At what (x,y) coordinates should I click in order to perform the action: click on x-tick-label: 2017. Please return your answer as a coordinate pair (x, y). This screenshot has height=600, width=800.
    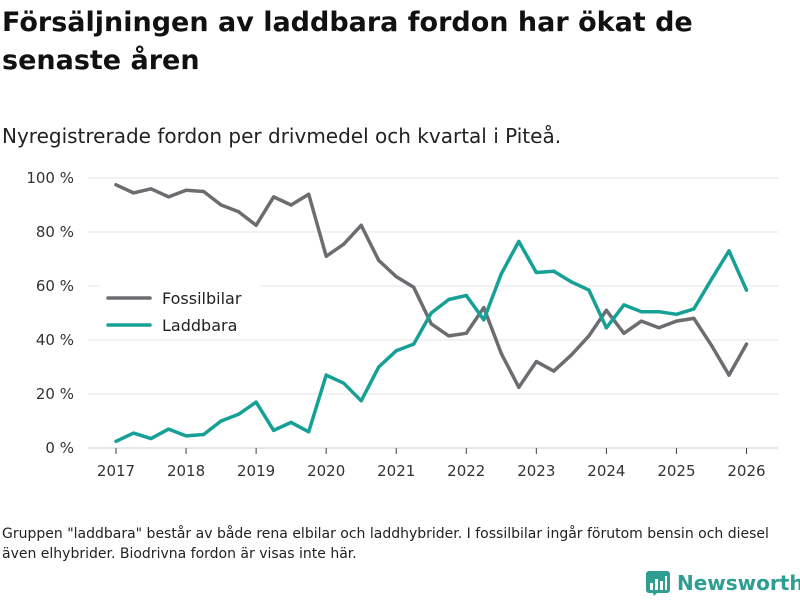
    Looking at the image, I should click on (116, 471).